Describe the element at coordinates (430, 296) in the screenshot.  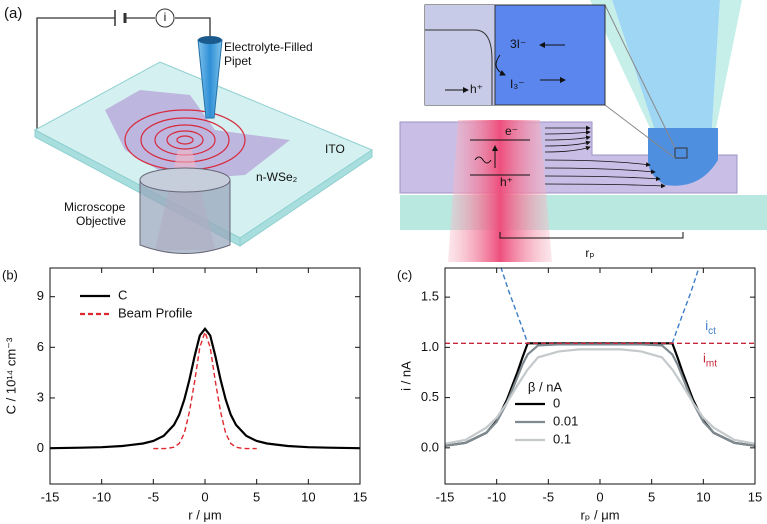
I see `y-tick-label: 1.5` at that location.